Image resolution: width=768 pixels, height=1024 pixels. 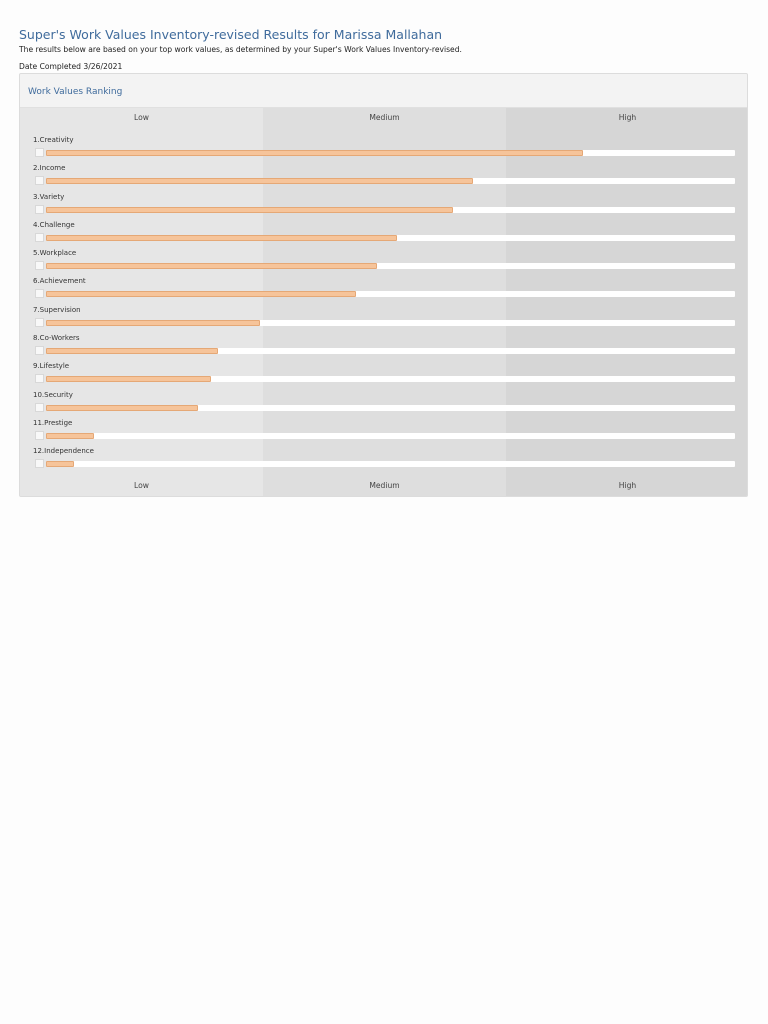 What do you see at coordinates (55, 253) in the screenshot?
I see `work-value-label: 5.Workplace` at bounding box center [55, 253].